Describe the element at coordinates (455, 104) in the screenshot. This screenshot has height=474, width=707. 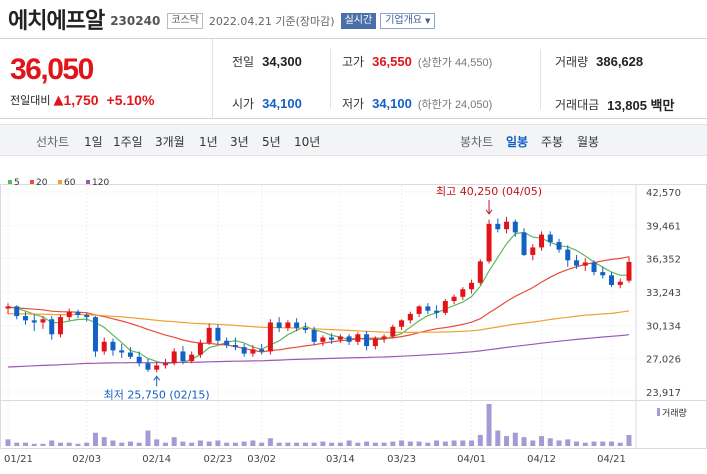
I see `lower-limit: (하한가 24,050)` at that location.